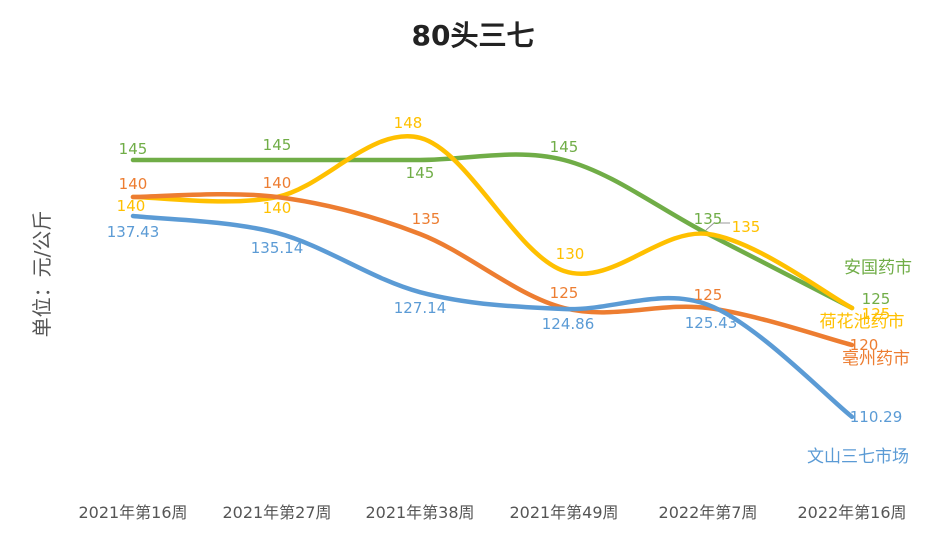 The height and width of the screenshot is (537, 946). I want to click on data-label: 125.43, so click(711, 323).